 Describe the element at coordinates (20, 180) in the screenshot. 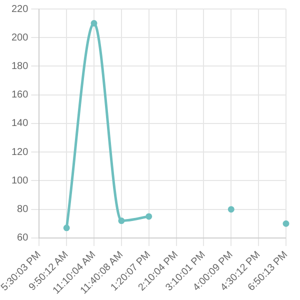

I see `y-tick-label: 100` at that location.